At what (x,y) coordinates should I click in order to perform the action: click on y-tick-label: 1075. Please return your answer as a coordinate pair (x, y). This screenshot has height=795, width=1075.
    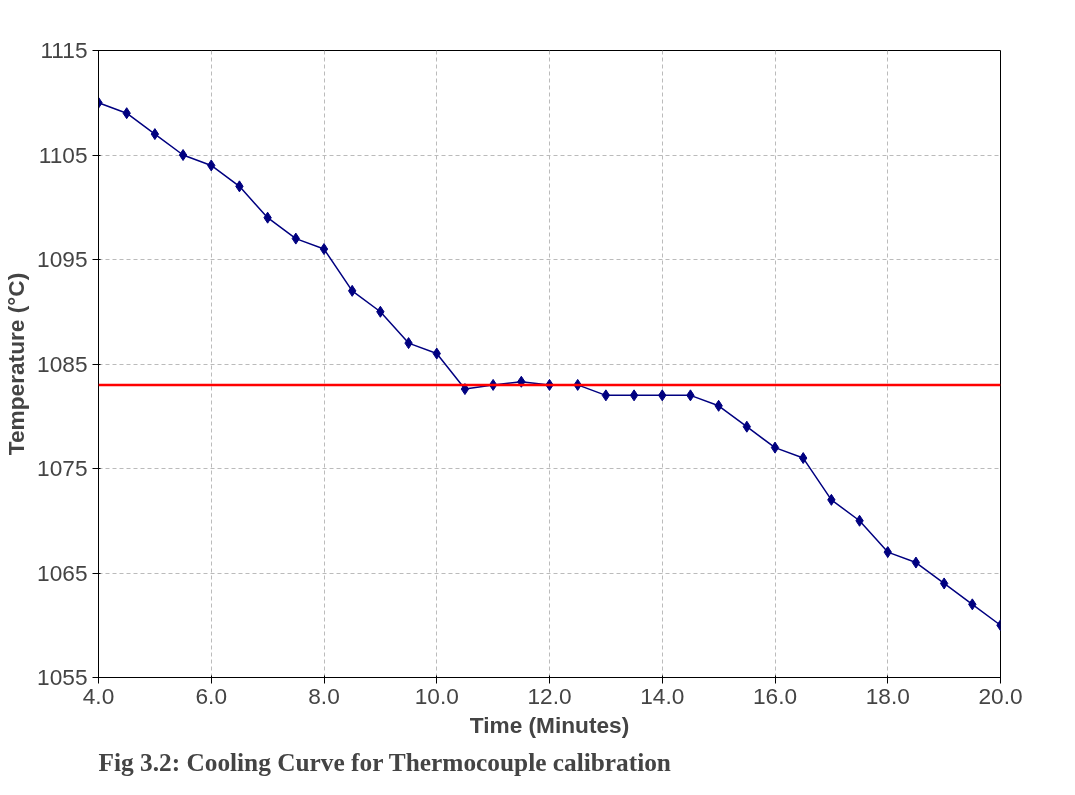
    Looking at the image, I should click on (62, 468).